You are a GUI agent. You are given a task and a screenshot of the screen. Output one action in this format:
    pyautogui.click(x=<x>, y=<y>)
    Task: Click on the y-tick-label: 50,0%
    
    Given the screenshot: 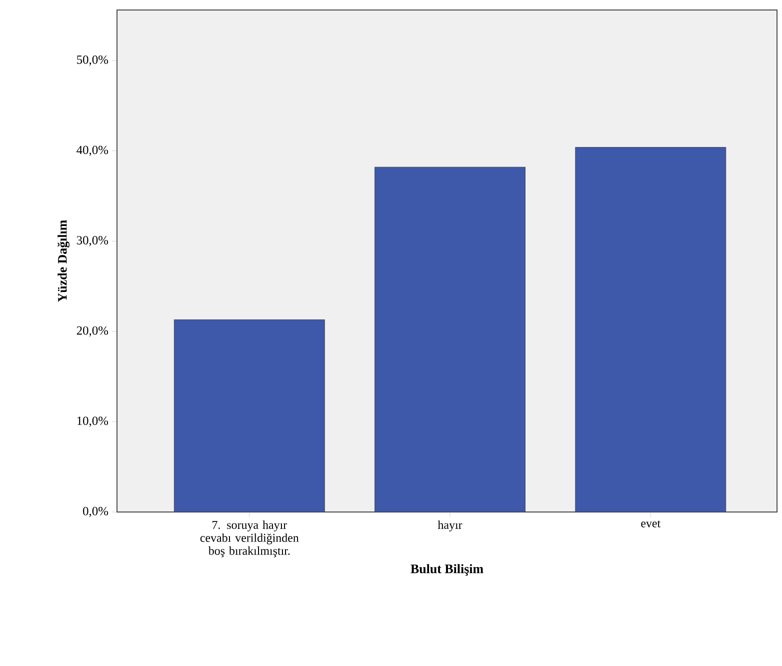 What is the action you would take?
    pyautogui.click(x=92, y=60)
    